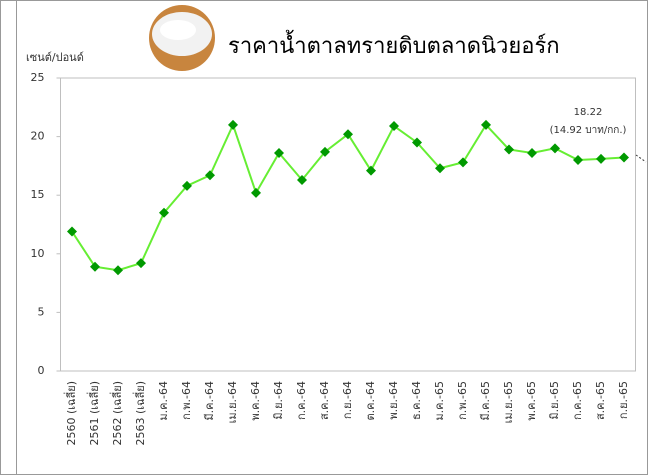 This screenshot has width=648, height=475. What do you see at coordinates (324, 400) in the screenshot?
I see `x-tick-label: ส.ค.-64` at bounding box center [324, 400].